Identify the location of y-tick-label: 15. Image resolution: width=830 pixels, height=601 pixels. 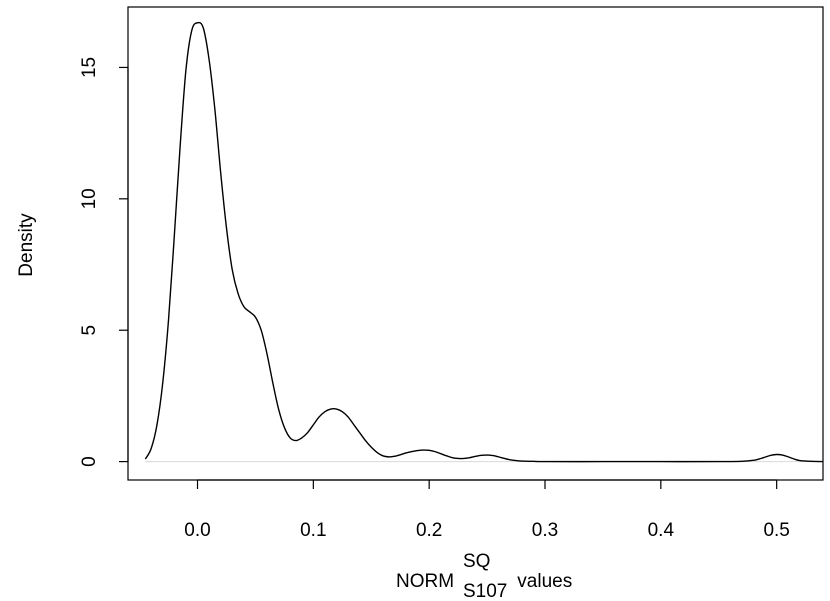
(89, 67).